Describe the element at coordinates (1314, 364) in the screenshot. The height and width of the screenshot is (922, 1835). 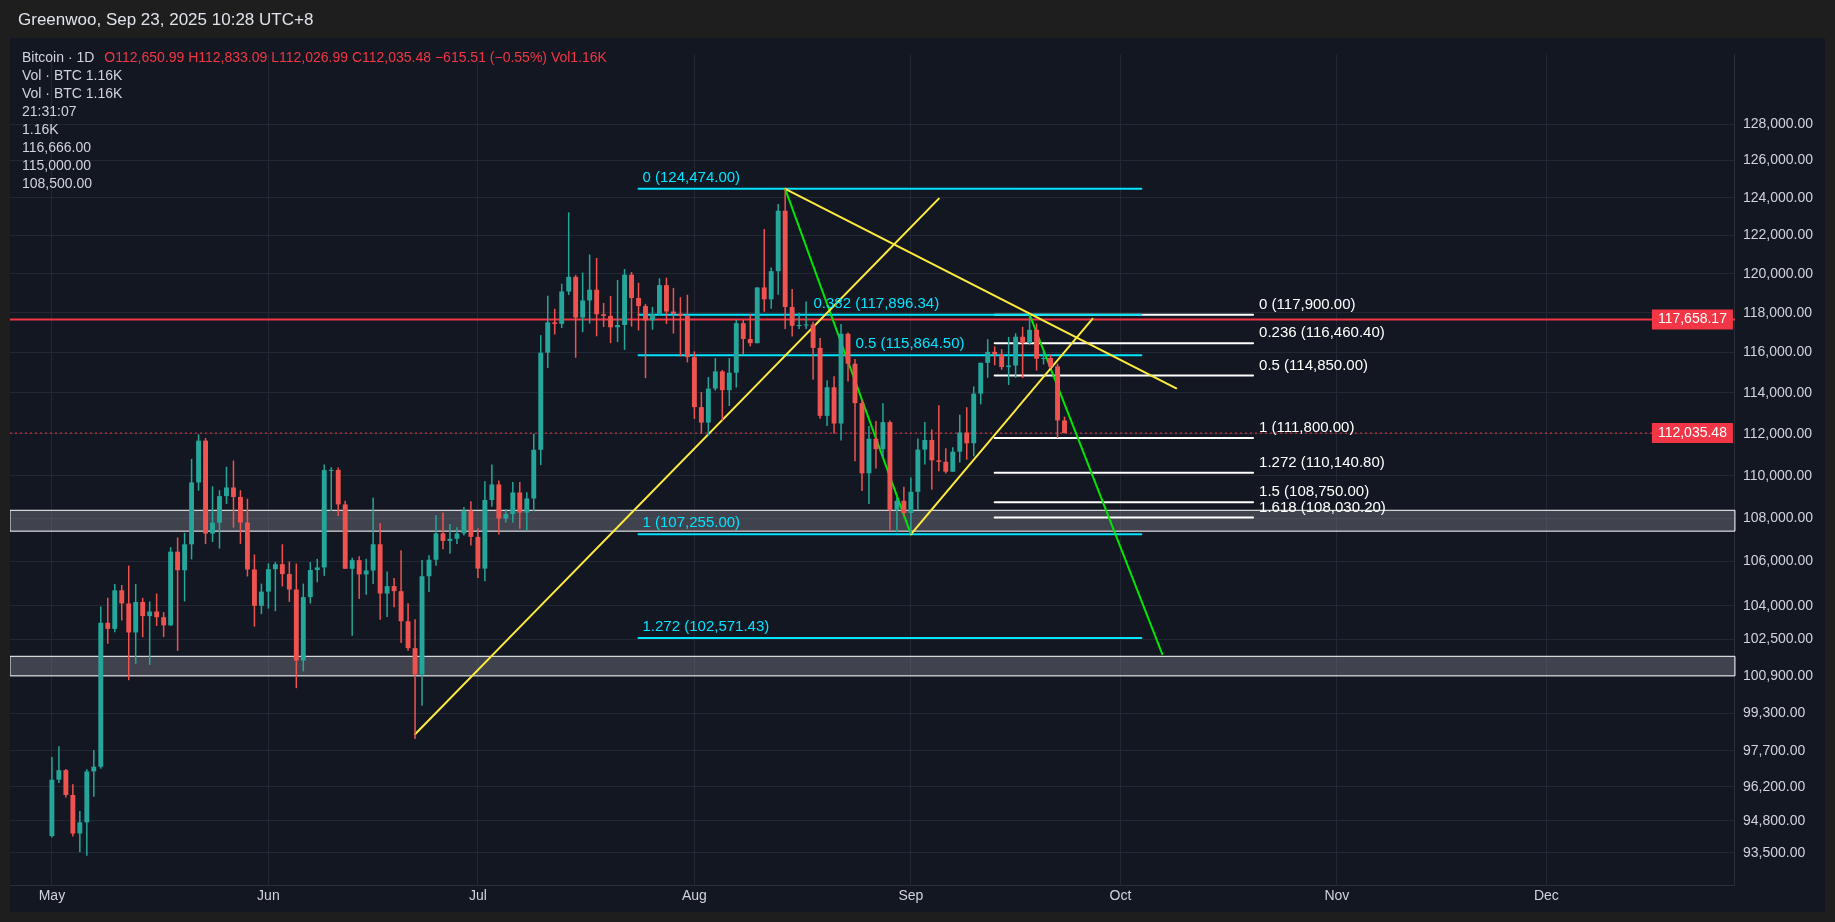
I see `series-label: 0.5 (114,850.00)` at that location.